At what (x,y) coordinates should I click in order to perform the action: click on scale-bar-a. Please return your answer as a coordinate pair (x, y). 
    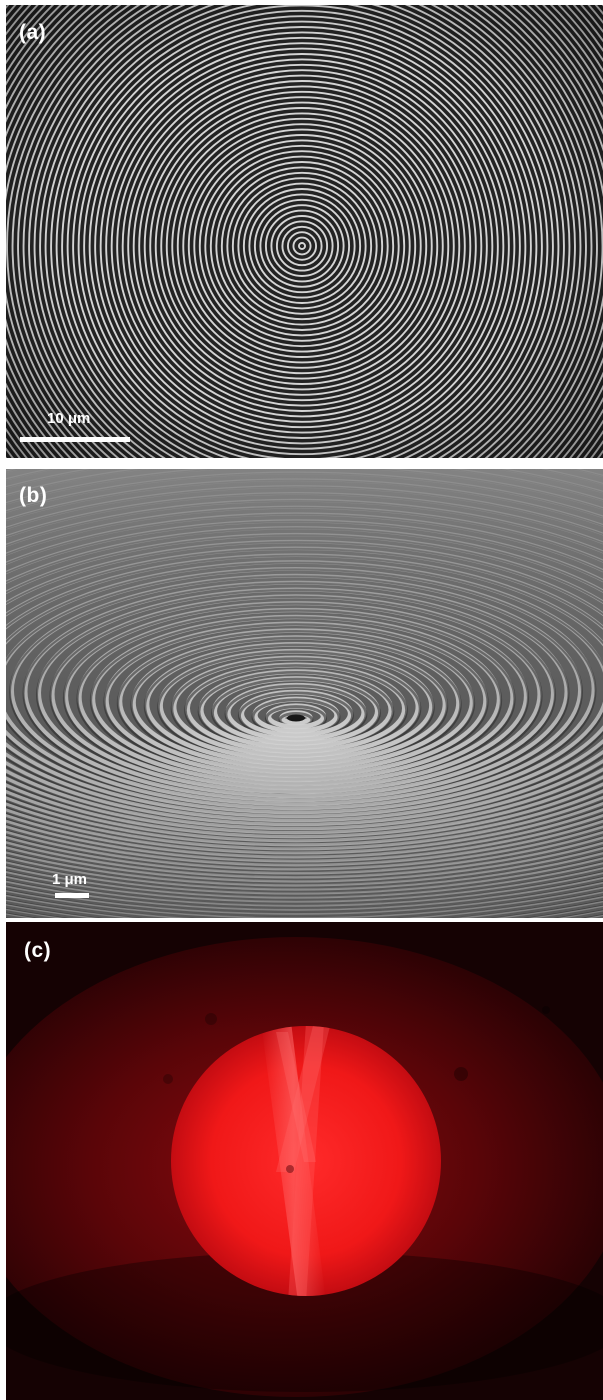
    Looking at the image, I should click on (75, 439).